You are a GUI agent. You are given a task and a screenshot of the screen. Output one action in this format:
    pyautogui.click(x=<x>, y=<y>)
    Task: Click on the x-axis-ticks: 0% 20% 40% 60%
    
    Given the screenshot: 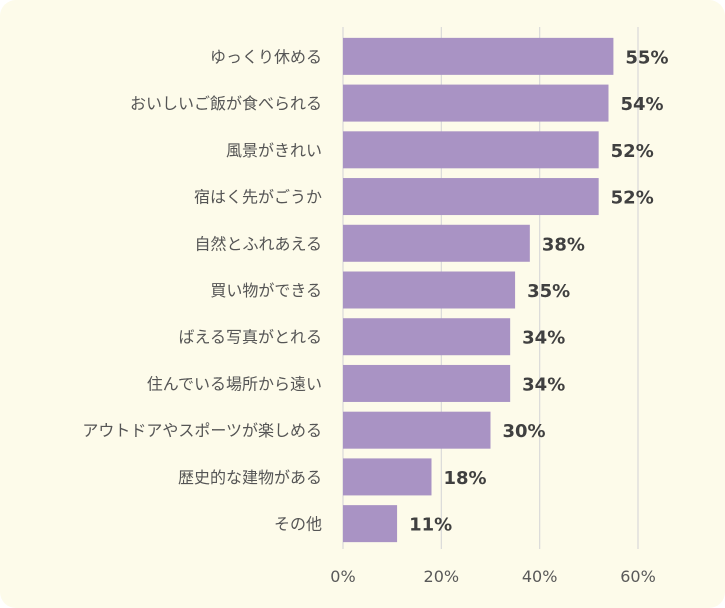 What is the action you would take?
    pyautogui.click(x=492, y=576)
    